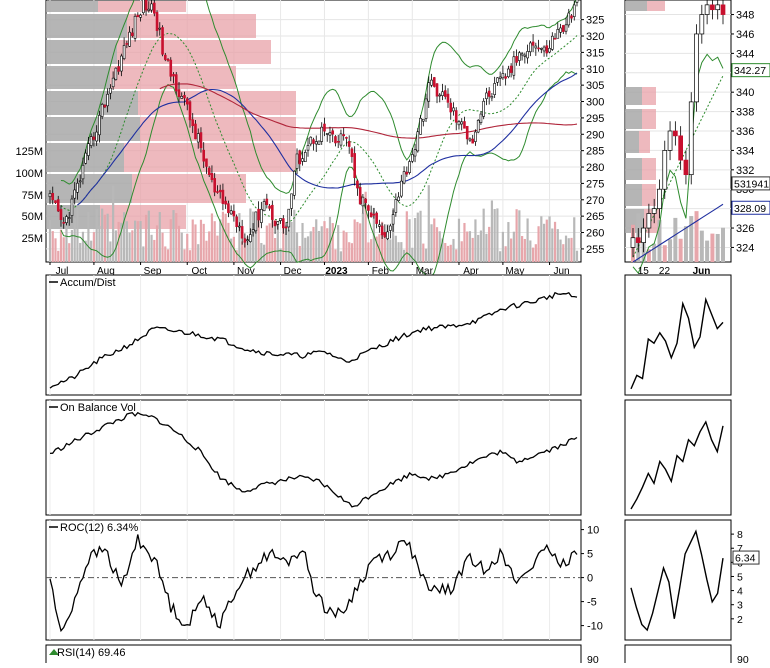  I want to click on roc-zoom-frame, so click(678, 580).